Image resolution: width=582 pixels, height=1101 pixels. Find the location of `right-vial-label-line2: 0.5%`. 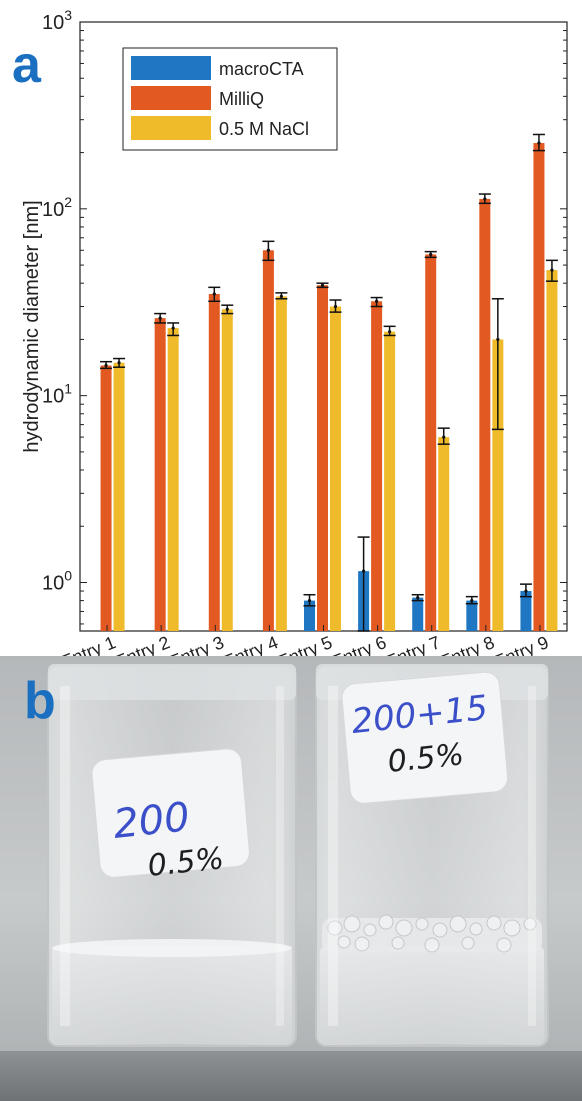

right-vial-label-line2: 0.5% is located at coordinates (425, 758).